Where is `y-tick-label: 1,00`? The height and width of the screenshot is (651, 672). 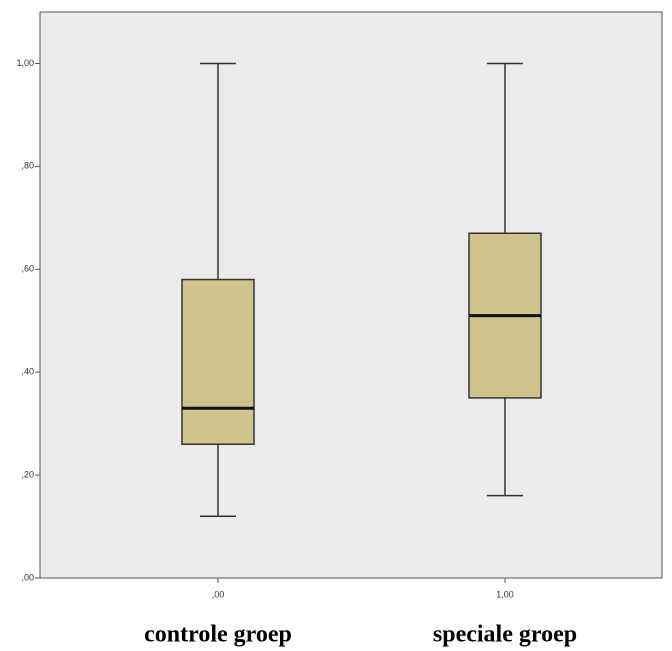
y-tick-label: 1,00 is located at coordinates (25, 63).